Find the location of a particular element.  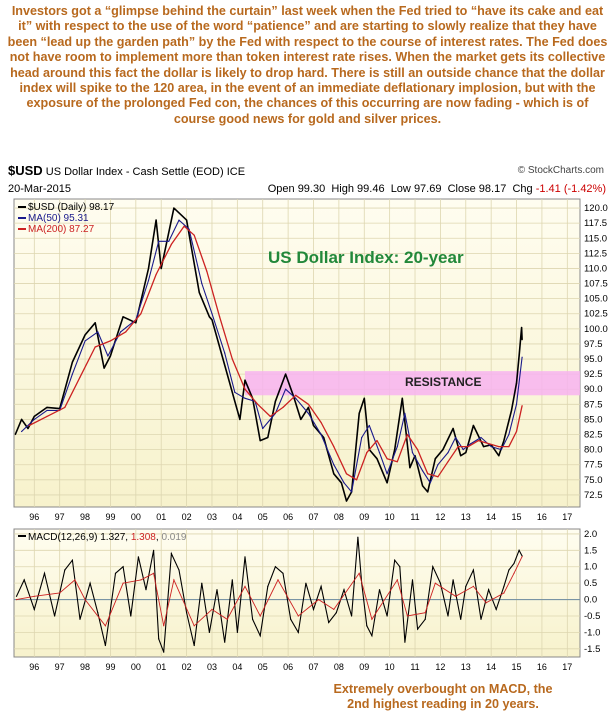

legend-price: $USD (Daily) 98.17 is located at coordinates (71, 207).